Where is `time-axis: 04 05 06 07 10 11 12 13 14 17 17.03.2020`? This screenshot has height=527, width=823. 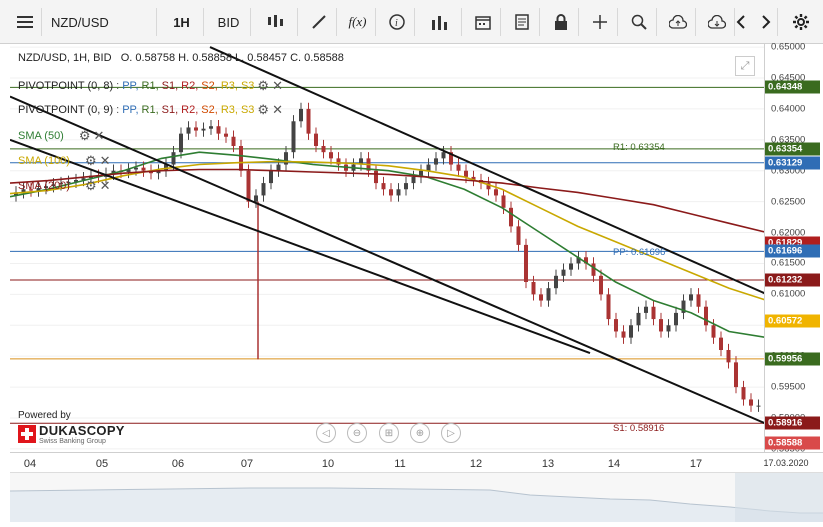 time-axis: 04 05 06 07 10 11 12 13 14 17 17.03.2020 is located at coordinates (416, 462).